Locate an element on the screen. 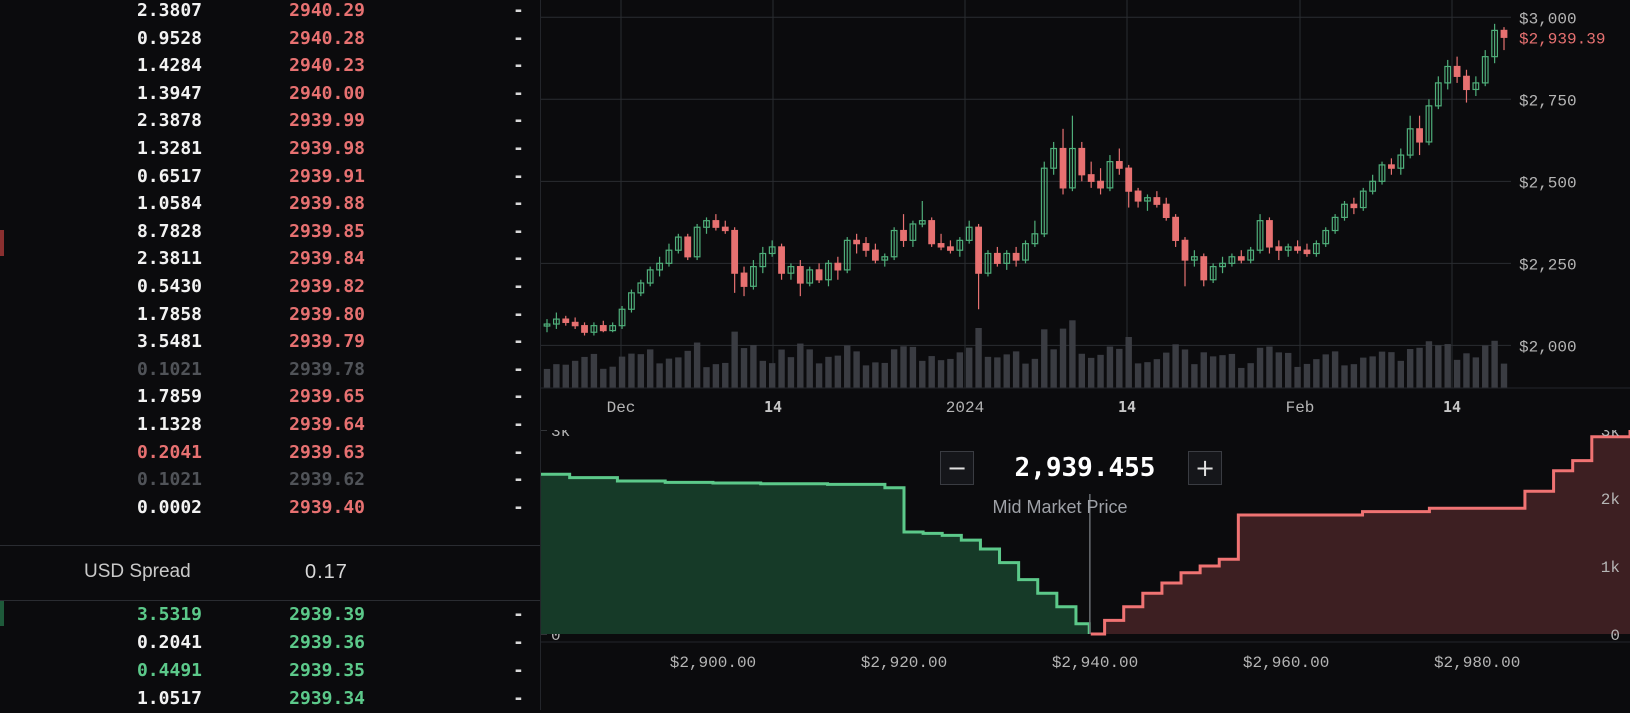  ask-row: 2.3878 2939.99 - is located at coordinates (270, 120).